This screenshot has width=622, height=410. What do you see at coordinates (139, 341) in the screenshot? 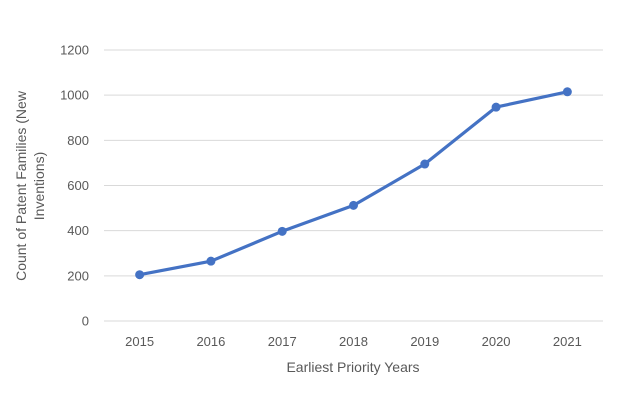
I see `x-tick-label: 2015` at bounding box center [139, 341].